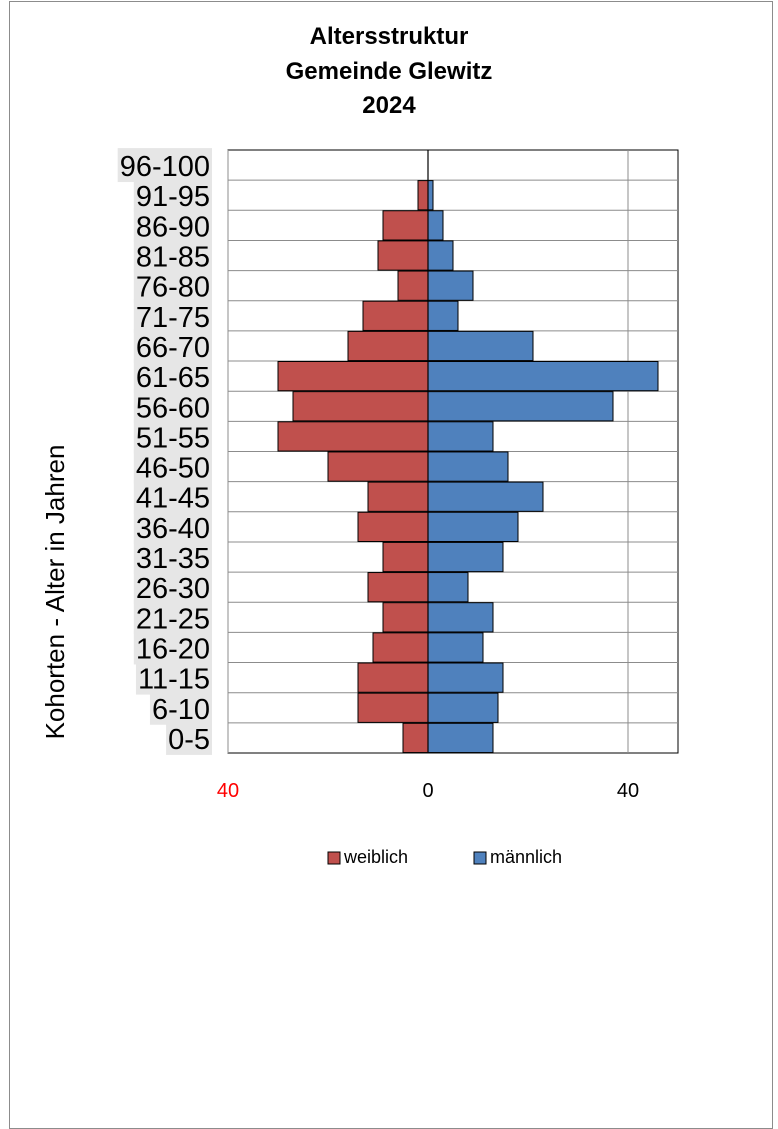  I want to click on category-label: 46-50, so click(173, 469).